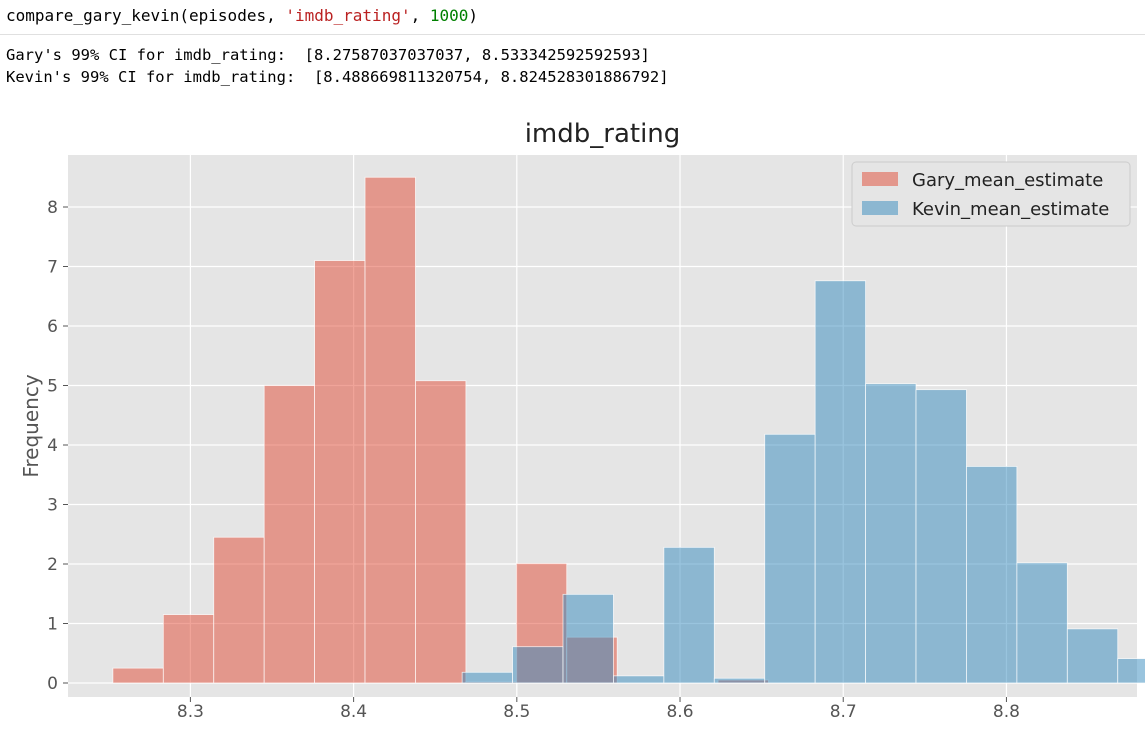 The width and height of the screenshot is (1145, 730). I want to click on y-tick-label: 2, so click(52, 565).